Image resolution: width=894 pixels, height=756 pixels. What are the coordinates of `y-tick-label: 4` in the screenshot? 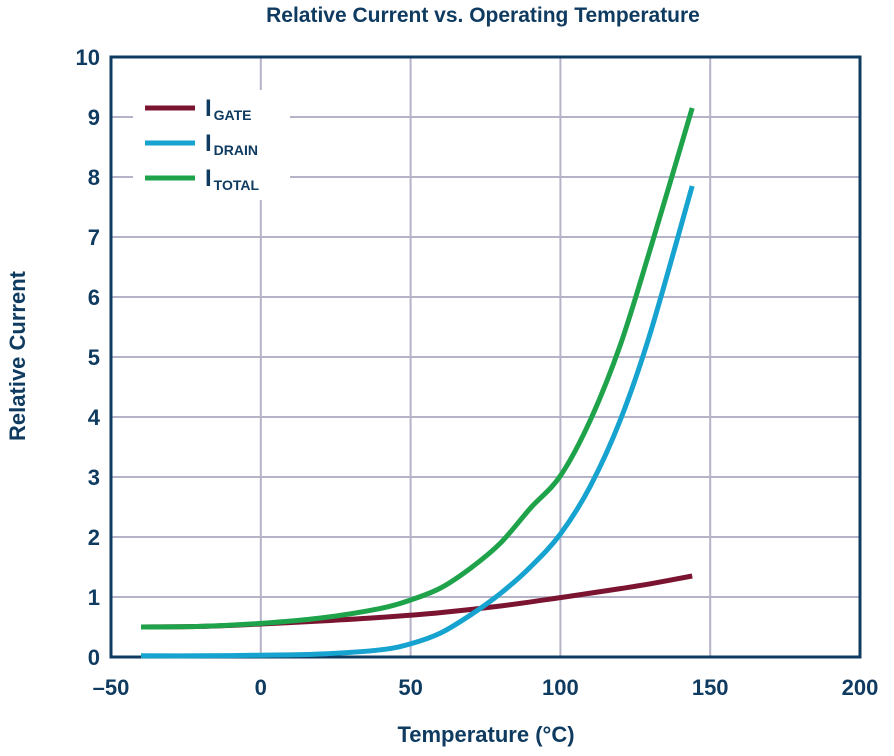 It's located at (94, 417).